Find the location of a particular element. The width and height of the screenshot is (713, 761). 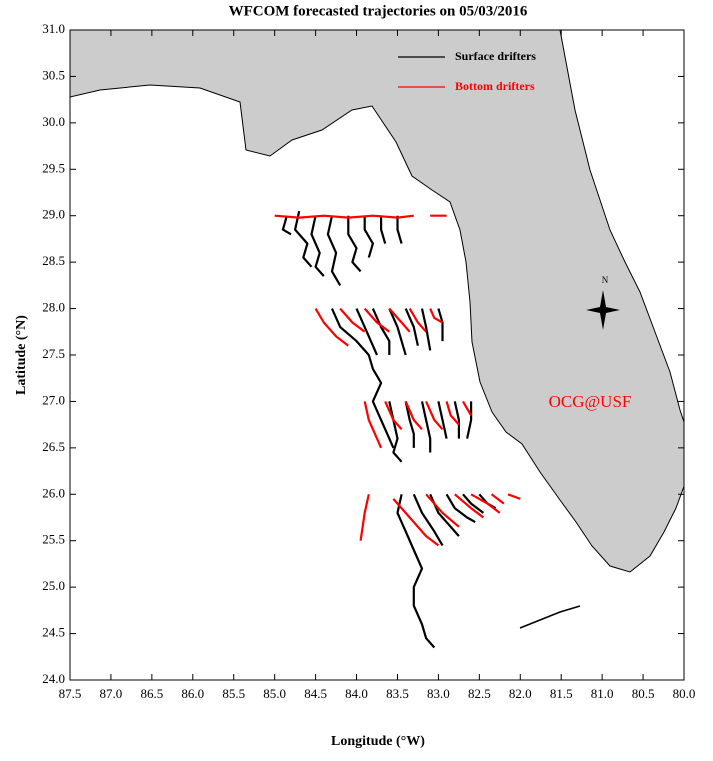

y-tick-label: 30.5 is located at coordinates (53, 74).